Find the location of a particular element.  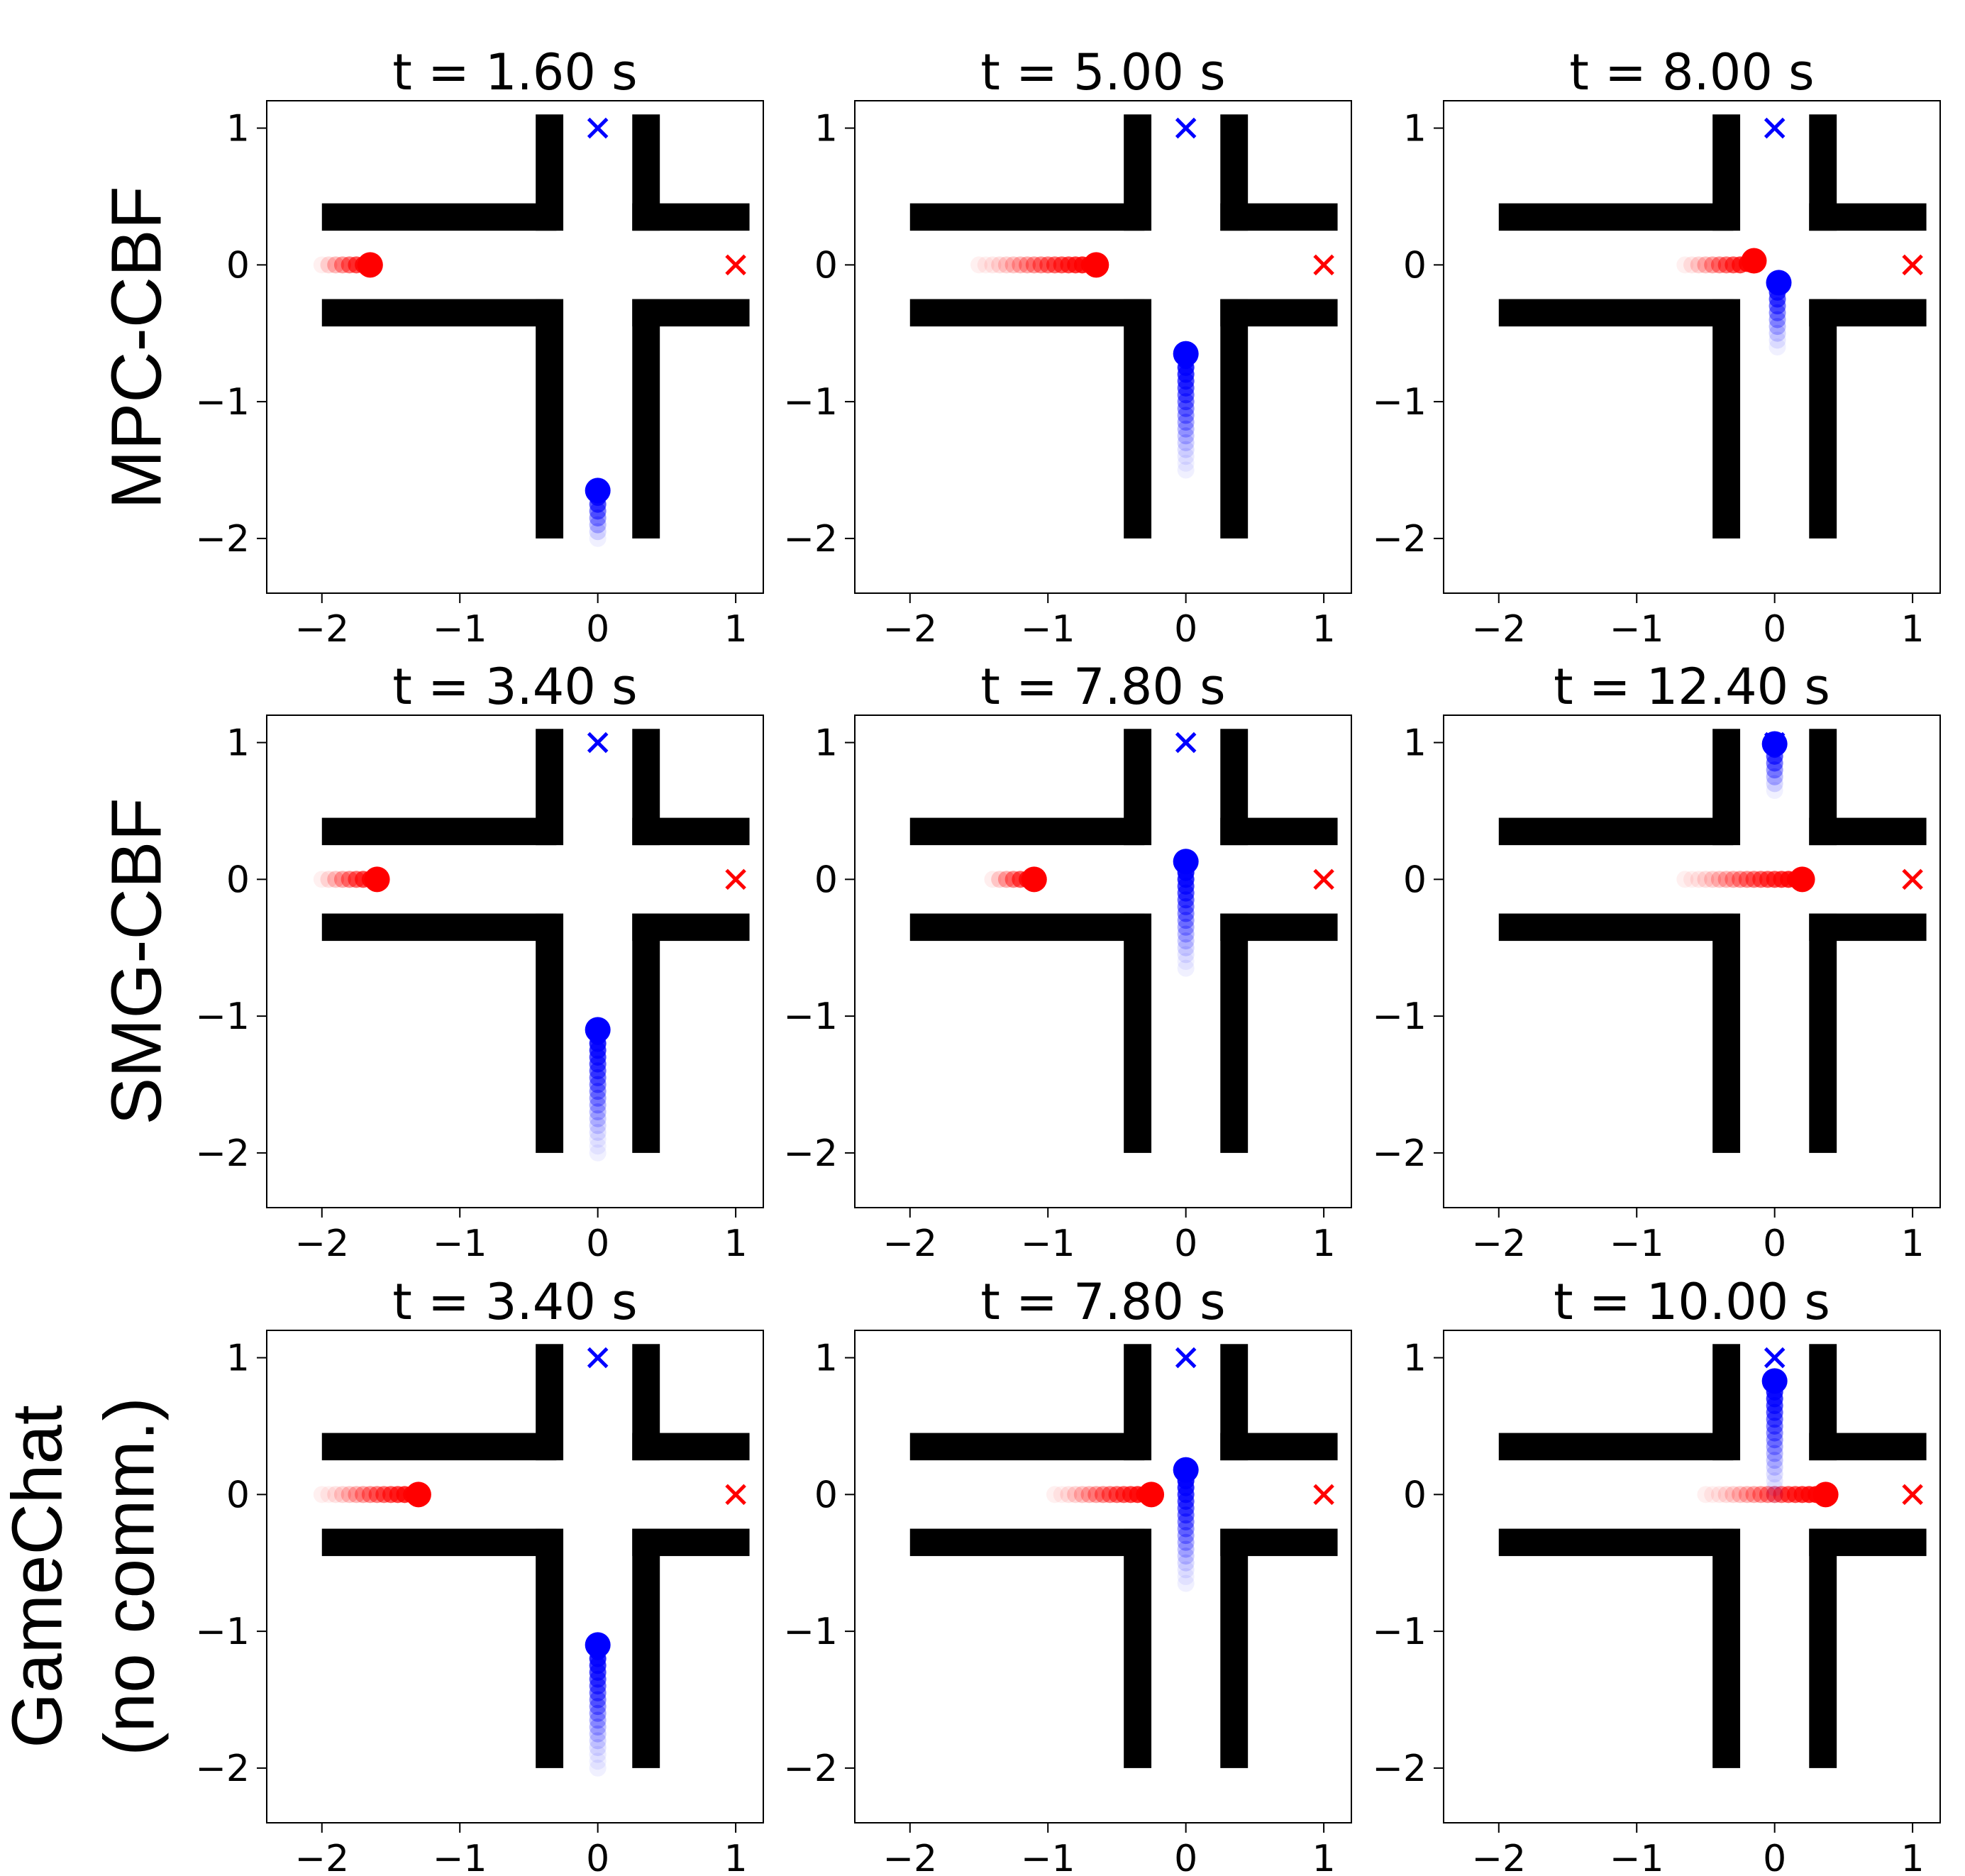

subplot-title: t = 3.40 s is located at coordinates (514, 1302).